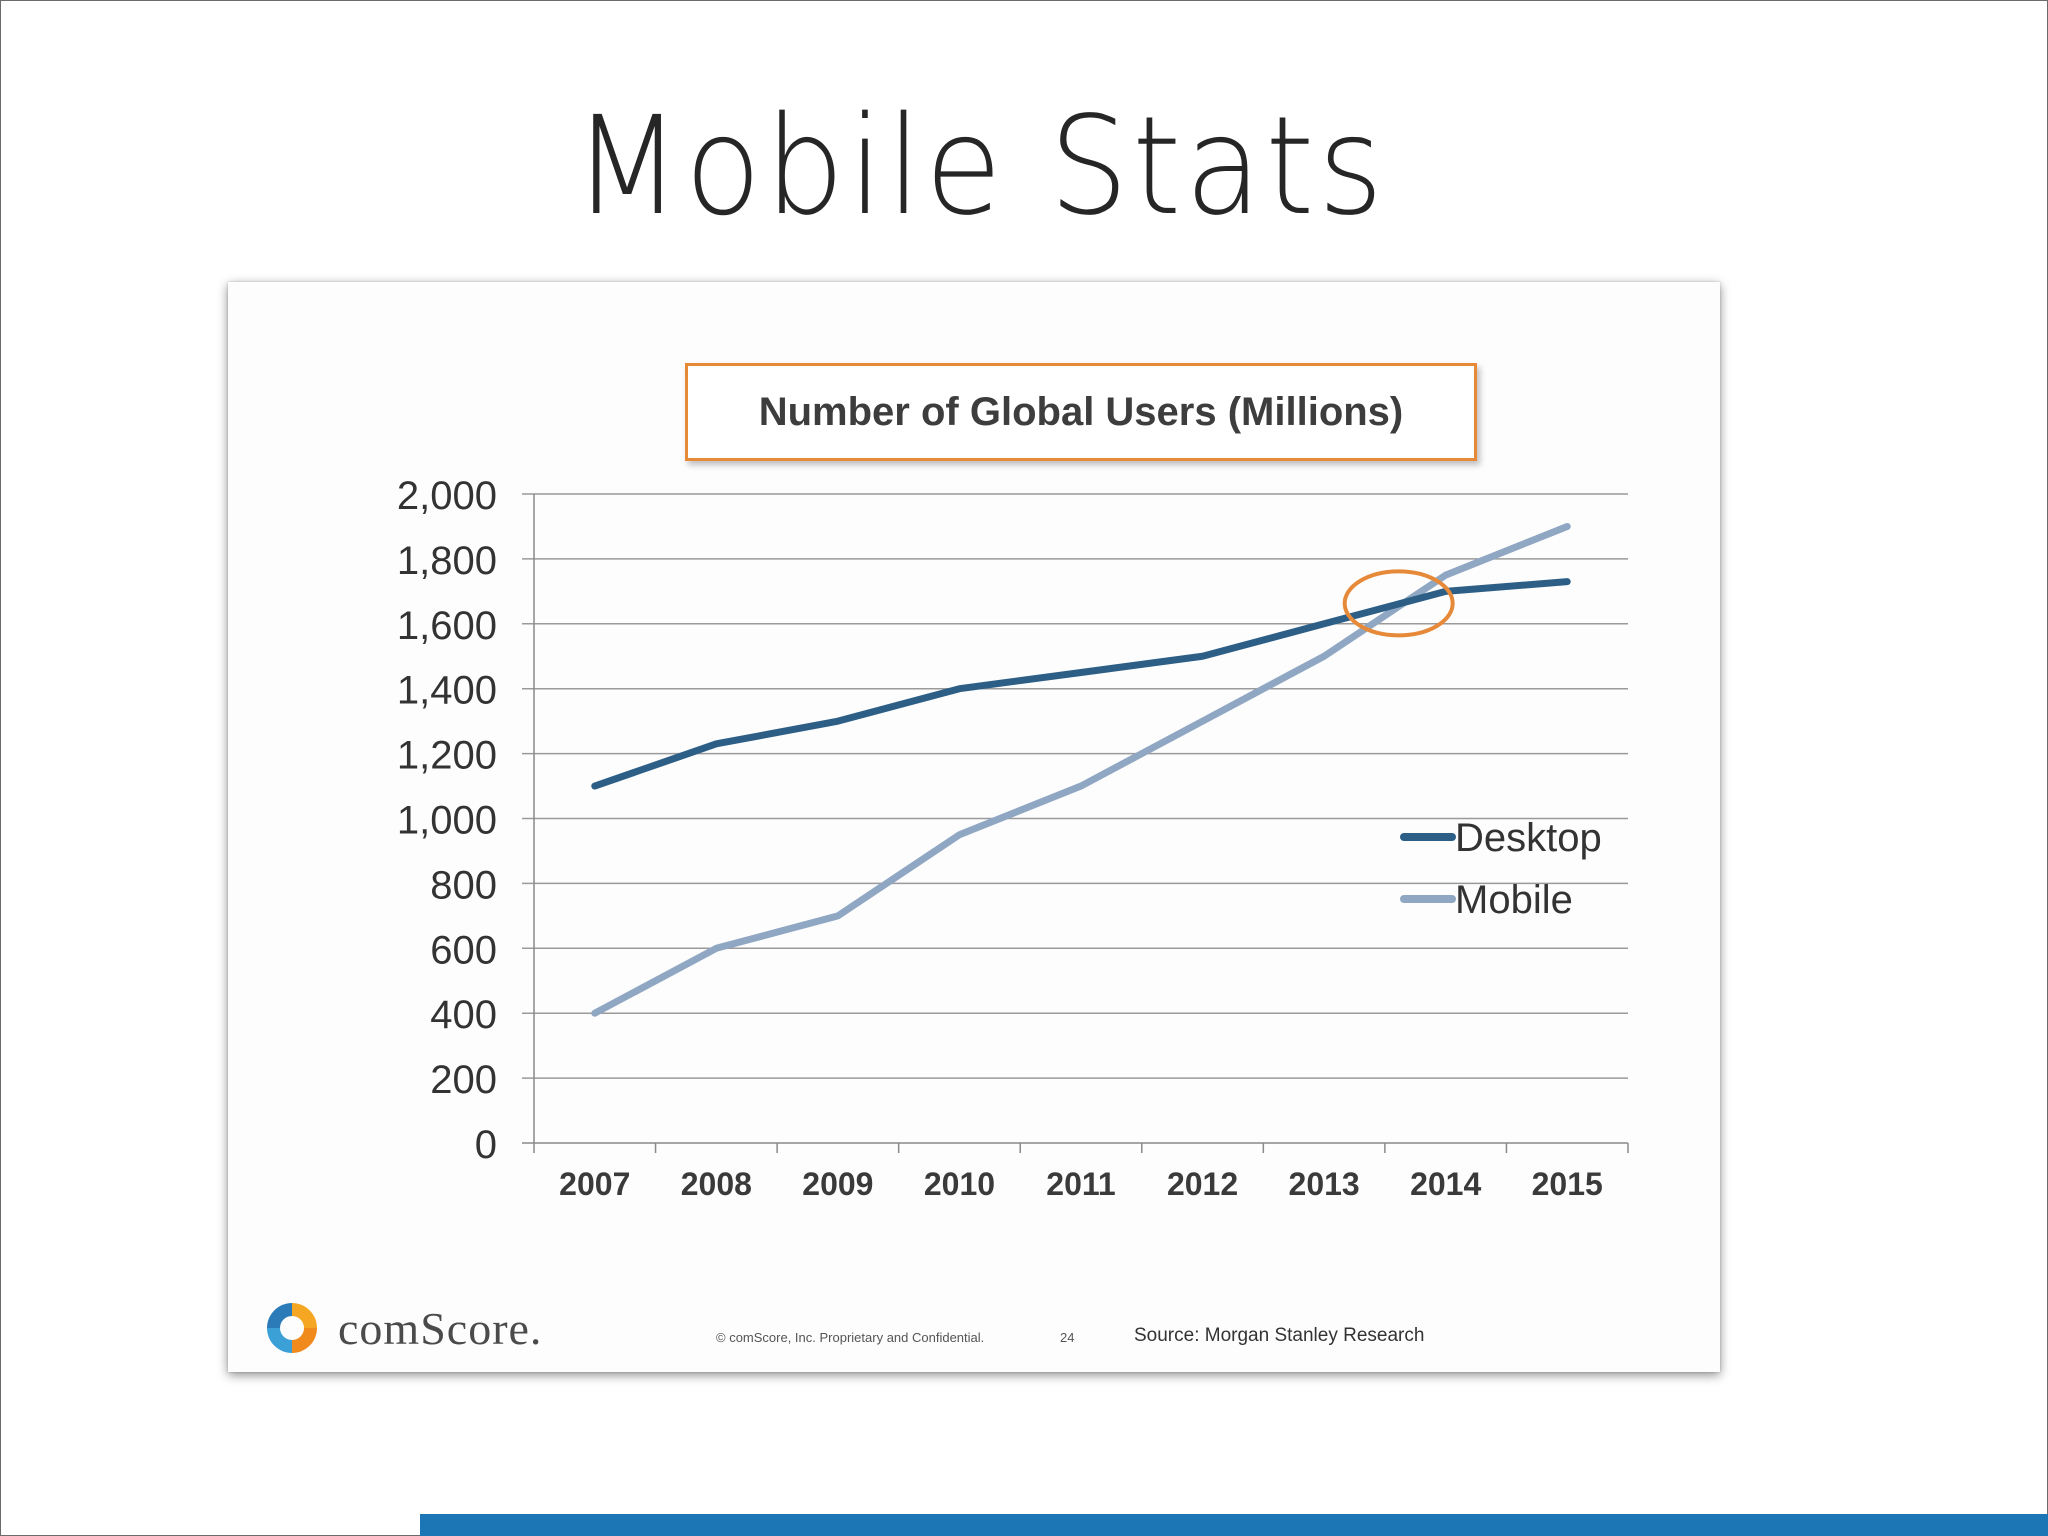  I want to click on y-tick-label: 1,800, so click(447, 561).